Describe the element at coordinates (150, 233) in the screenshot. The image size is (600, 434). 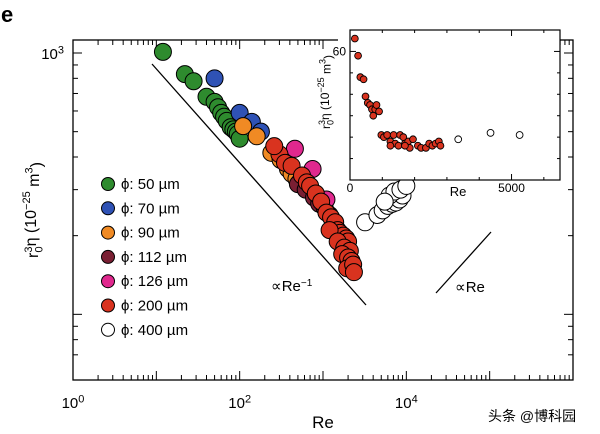
I see `legend-label: ϕ: 90 µm` at that location.